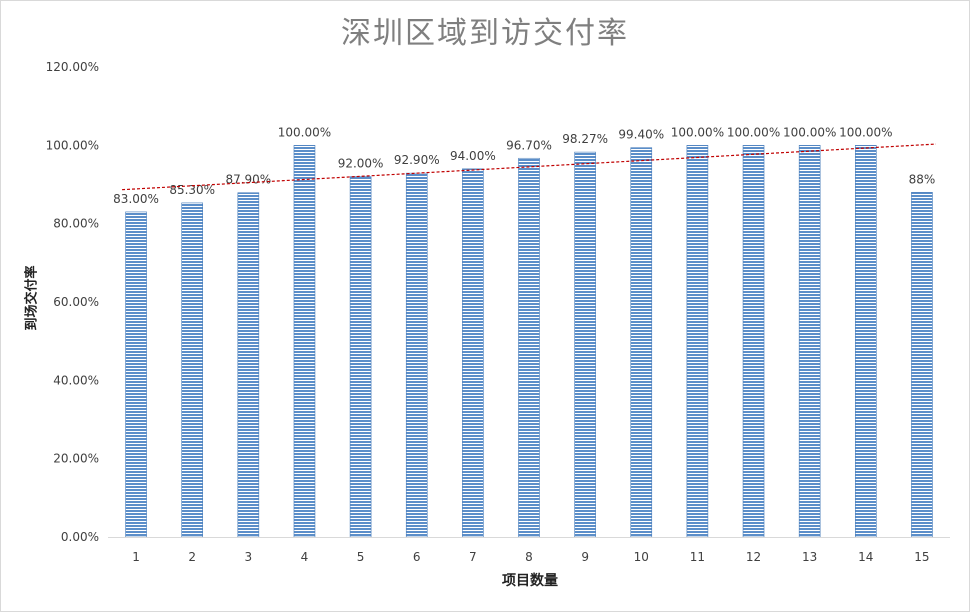 Image resolution: width=970 pixels, height=612 pixels. Describe the element at coordinates (136, 557) in the screenshot. I see `x-tick-label: 1` at that location.